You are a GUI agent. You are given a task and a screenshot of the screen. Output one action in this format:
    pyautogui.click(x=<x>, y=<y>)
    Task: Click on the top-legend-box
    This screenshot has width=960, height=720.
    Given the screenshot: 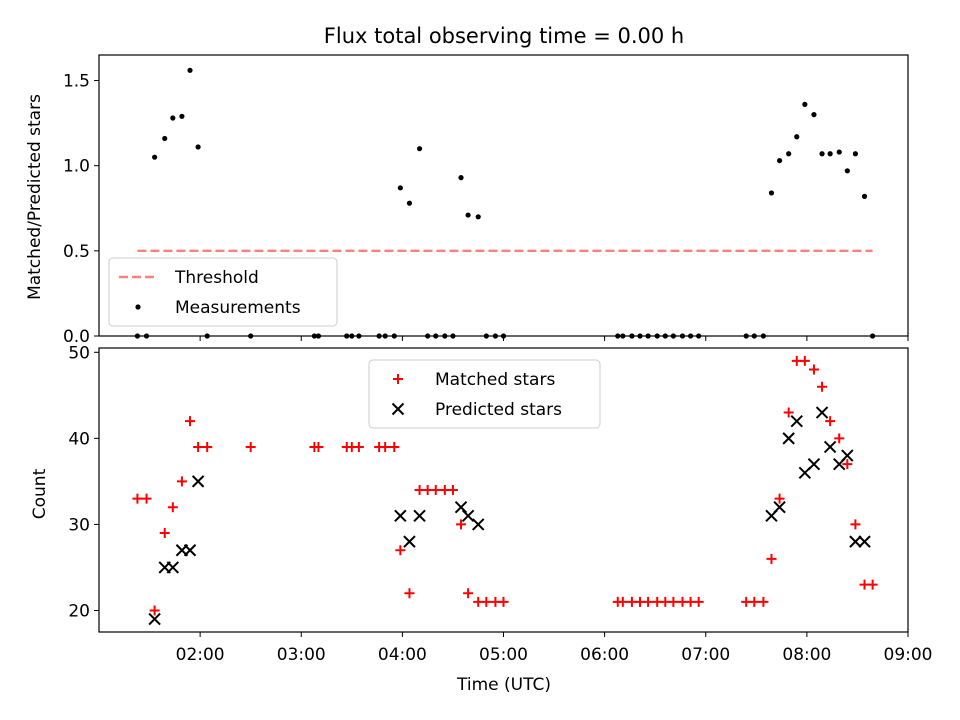 What is the action you would take?
    pyautogui.click(x=223, y=292)
    